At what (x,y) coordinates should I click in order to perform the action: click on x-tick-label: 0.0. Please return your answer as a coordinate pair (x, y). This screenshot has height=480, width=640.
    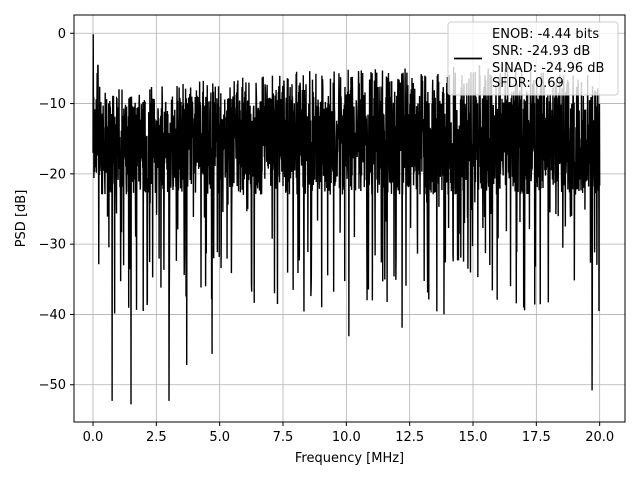
    Looking at the image, I should click on (93, 437).